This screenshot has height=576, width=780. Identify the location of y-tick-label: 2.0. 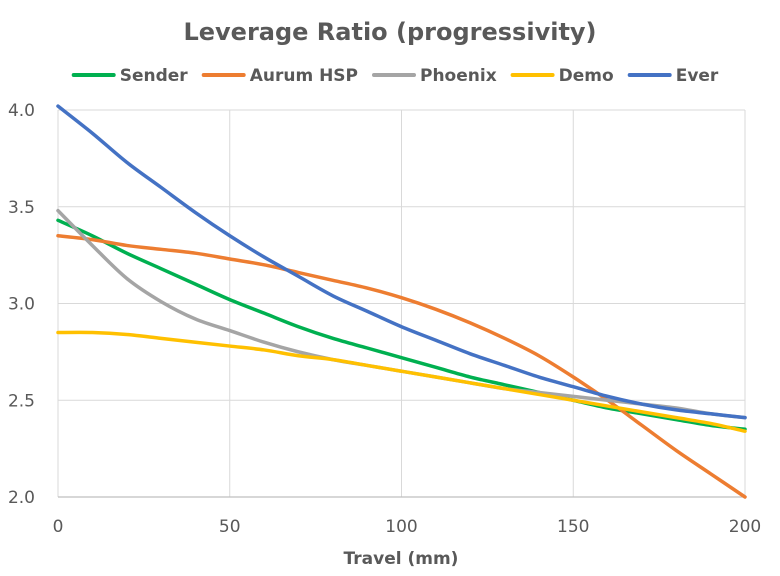
(21, 498).